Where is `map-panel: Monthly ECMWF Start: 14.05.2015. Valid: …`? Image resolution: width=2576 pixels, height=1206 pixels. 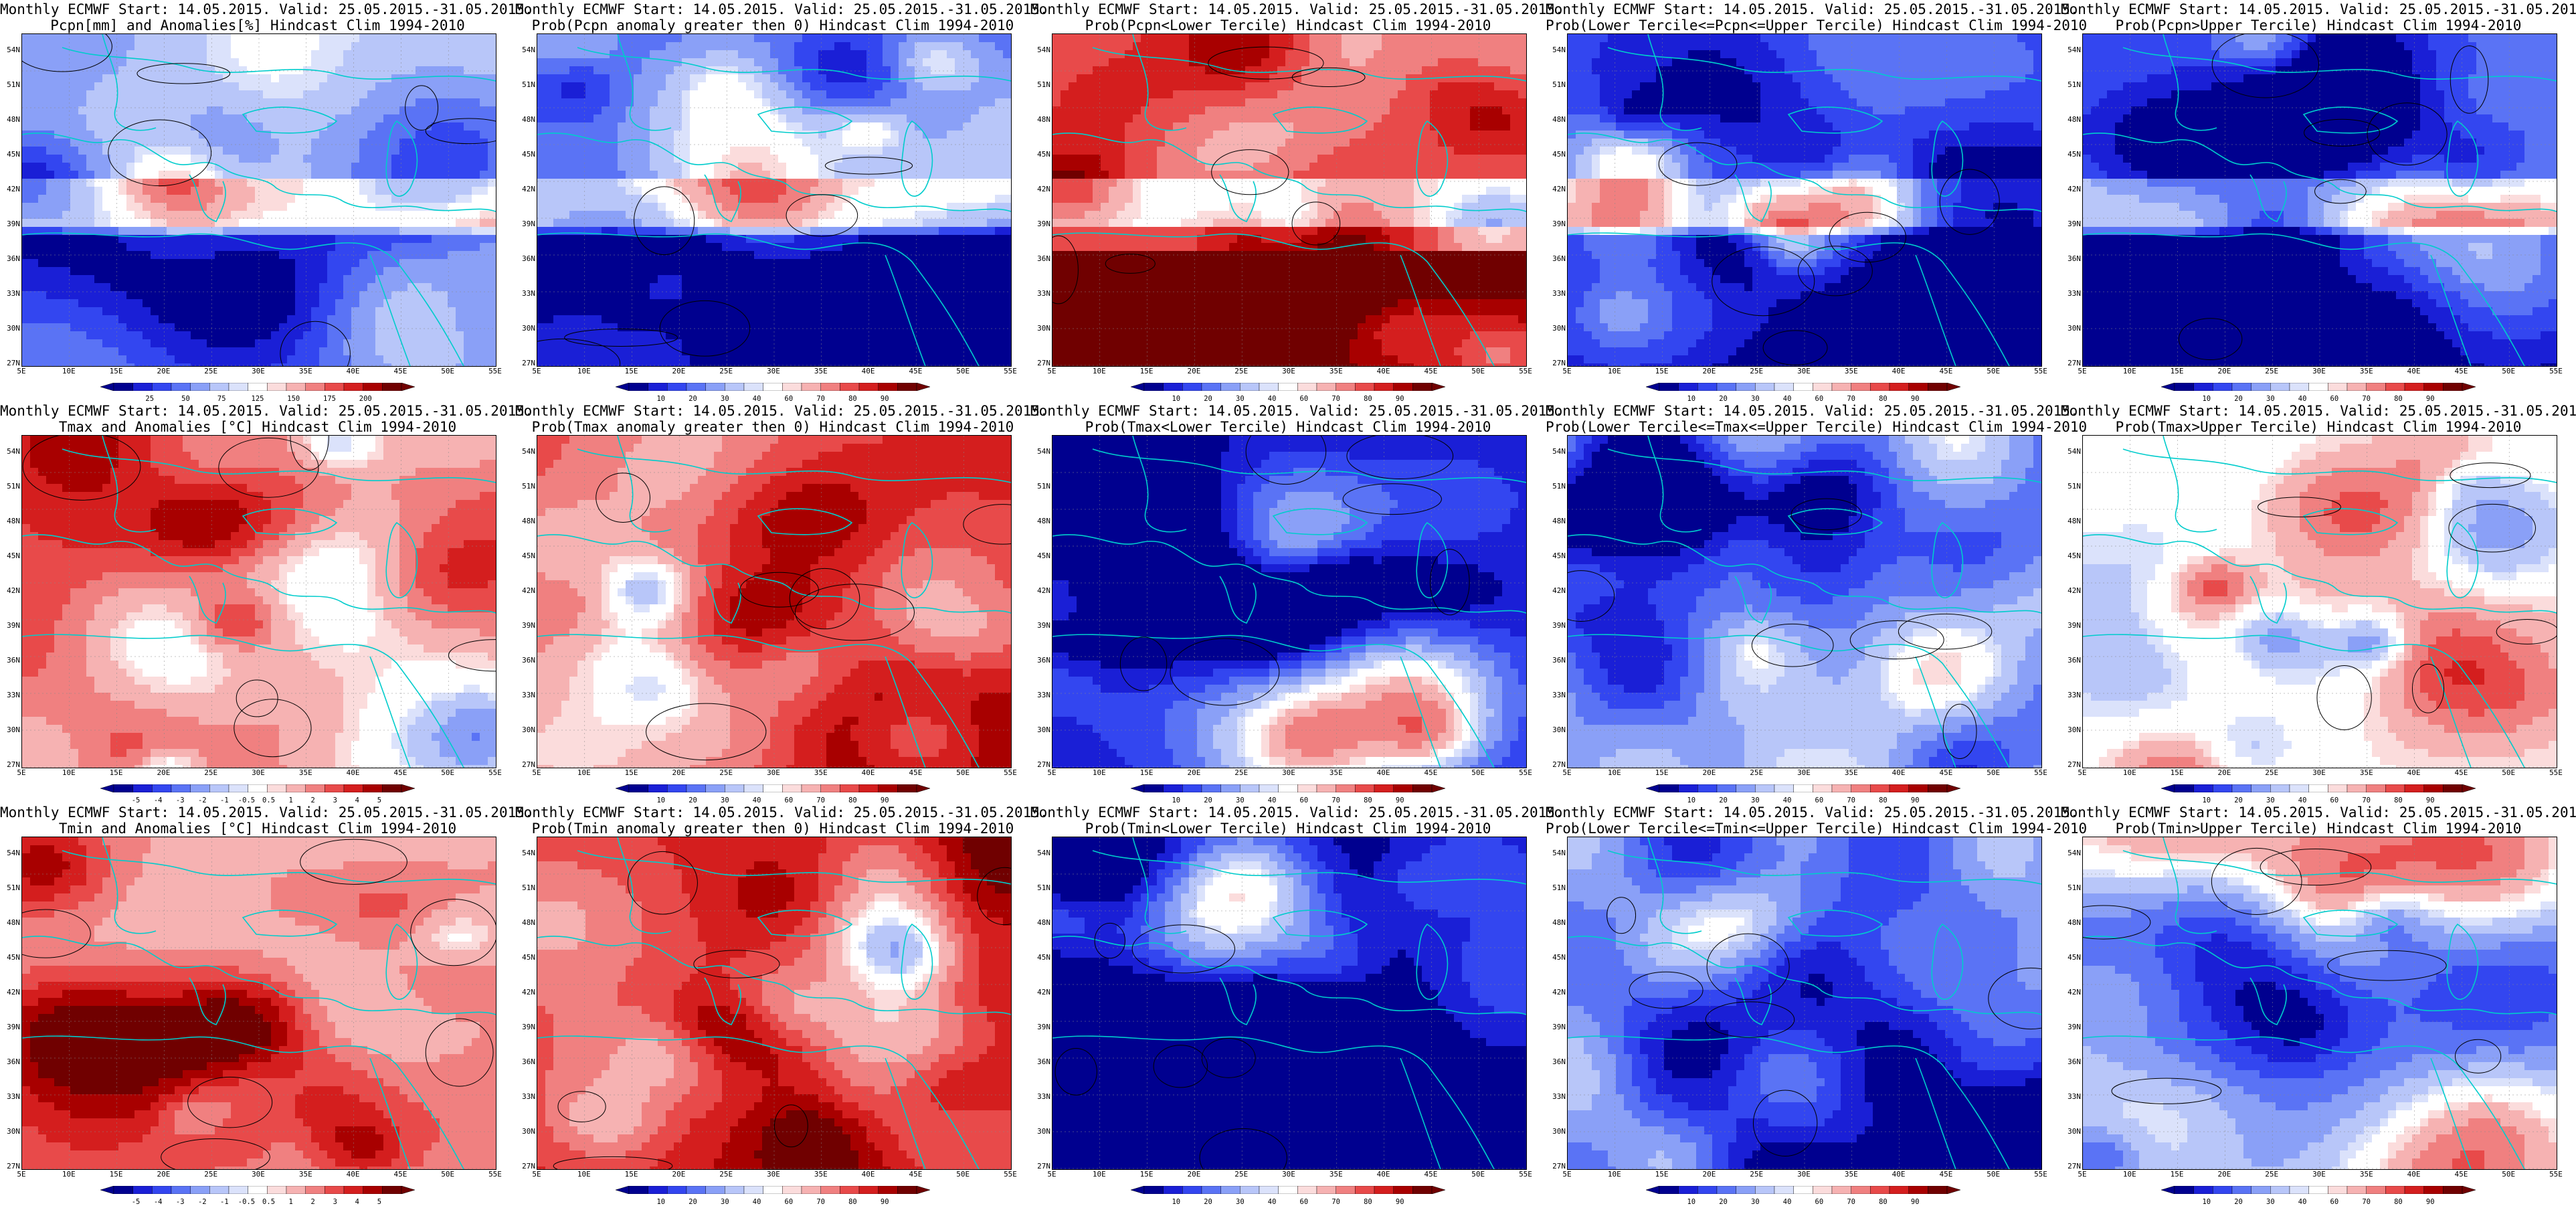
map-panel: Monthly ECMWF Start: 14.05.2015. Valid: … is located at coordinates (1803, 602).